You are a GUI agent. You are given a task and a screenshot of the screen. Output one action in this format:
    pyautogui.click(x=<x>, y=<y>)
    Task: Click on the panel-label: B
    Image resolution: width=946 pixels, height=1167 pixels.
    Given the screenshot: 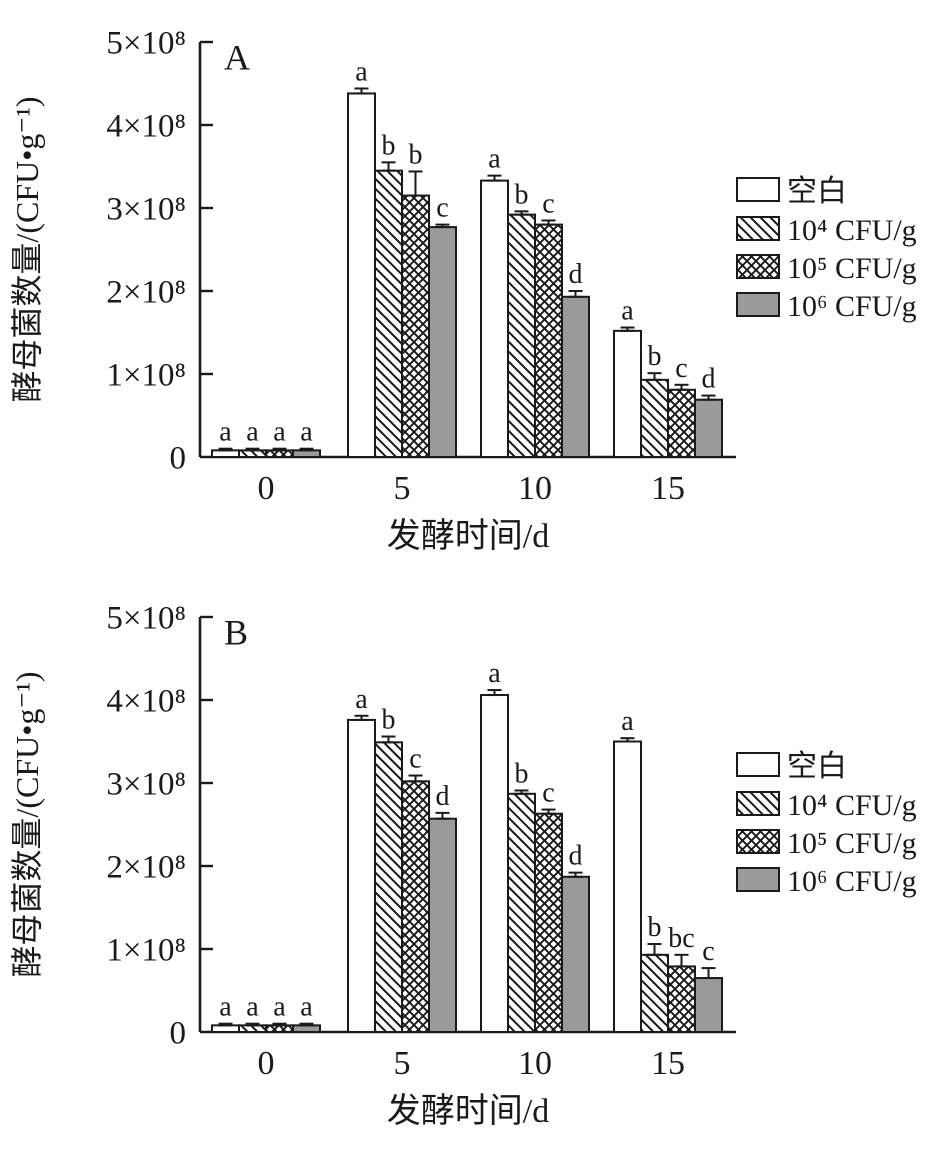 What is the action you would take?
    pyautogui.click(x=236, y=633)
    